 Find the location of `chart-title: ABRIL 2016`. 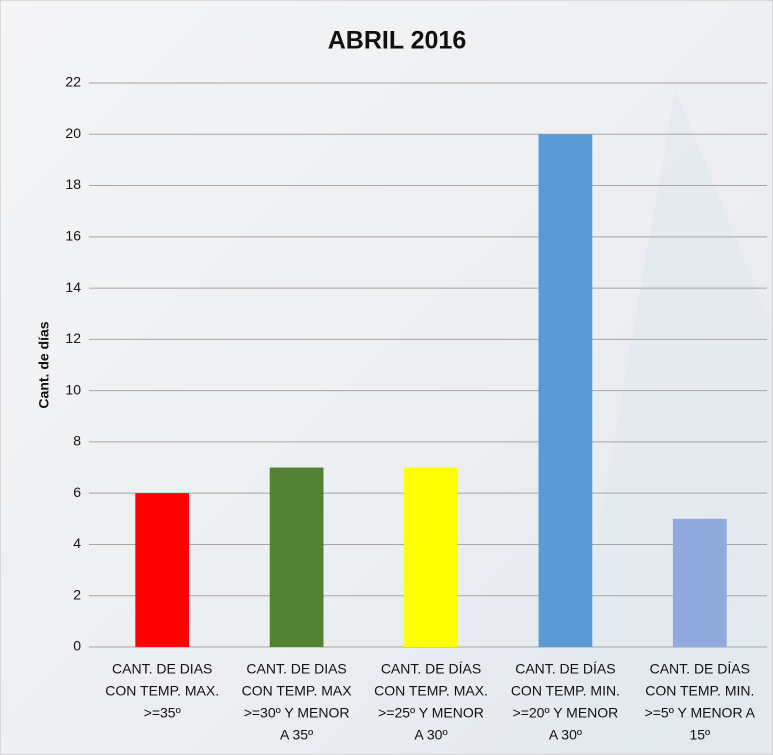

chart-title: ABRIL 2016 is located at coordinates (397, 41).